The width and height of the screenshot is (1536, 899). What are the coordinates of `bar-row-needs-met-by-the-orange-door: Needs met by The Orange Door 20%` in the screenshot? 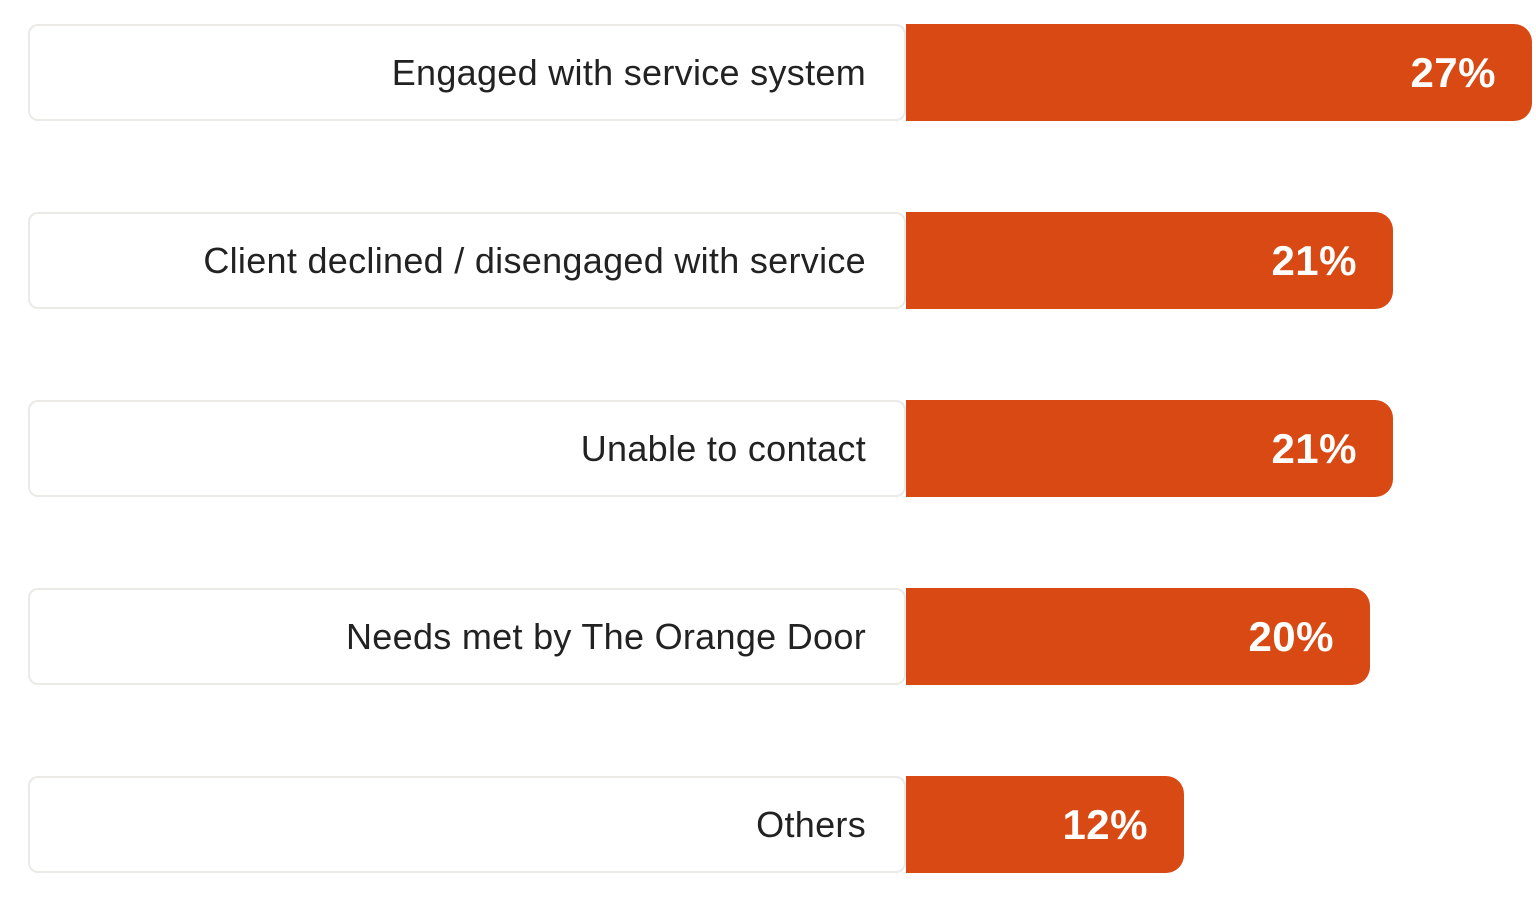 It's located at (782, 636).